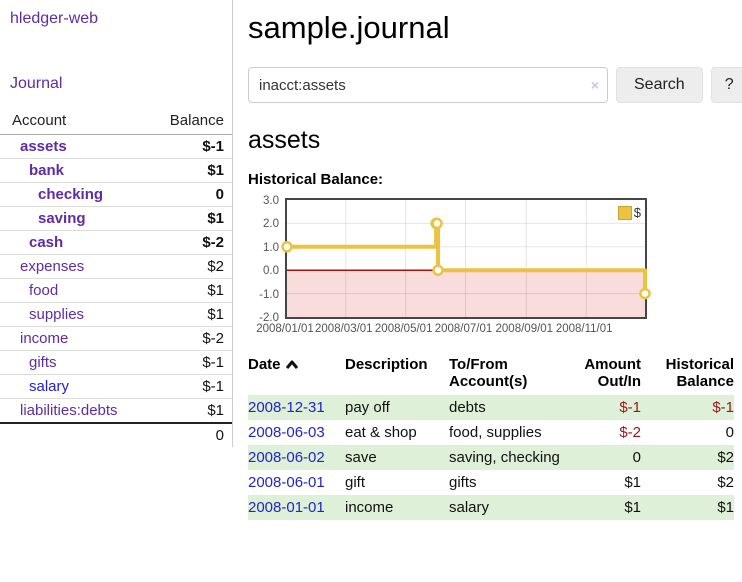  What do you see at coordinates (271, 247) in the screenshot?
I see `y-axis-label: 1.0` at bounding box center [271, 247].